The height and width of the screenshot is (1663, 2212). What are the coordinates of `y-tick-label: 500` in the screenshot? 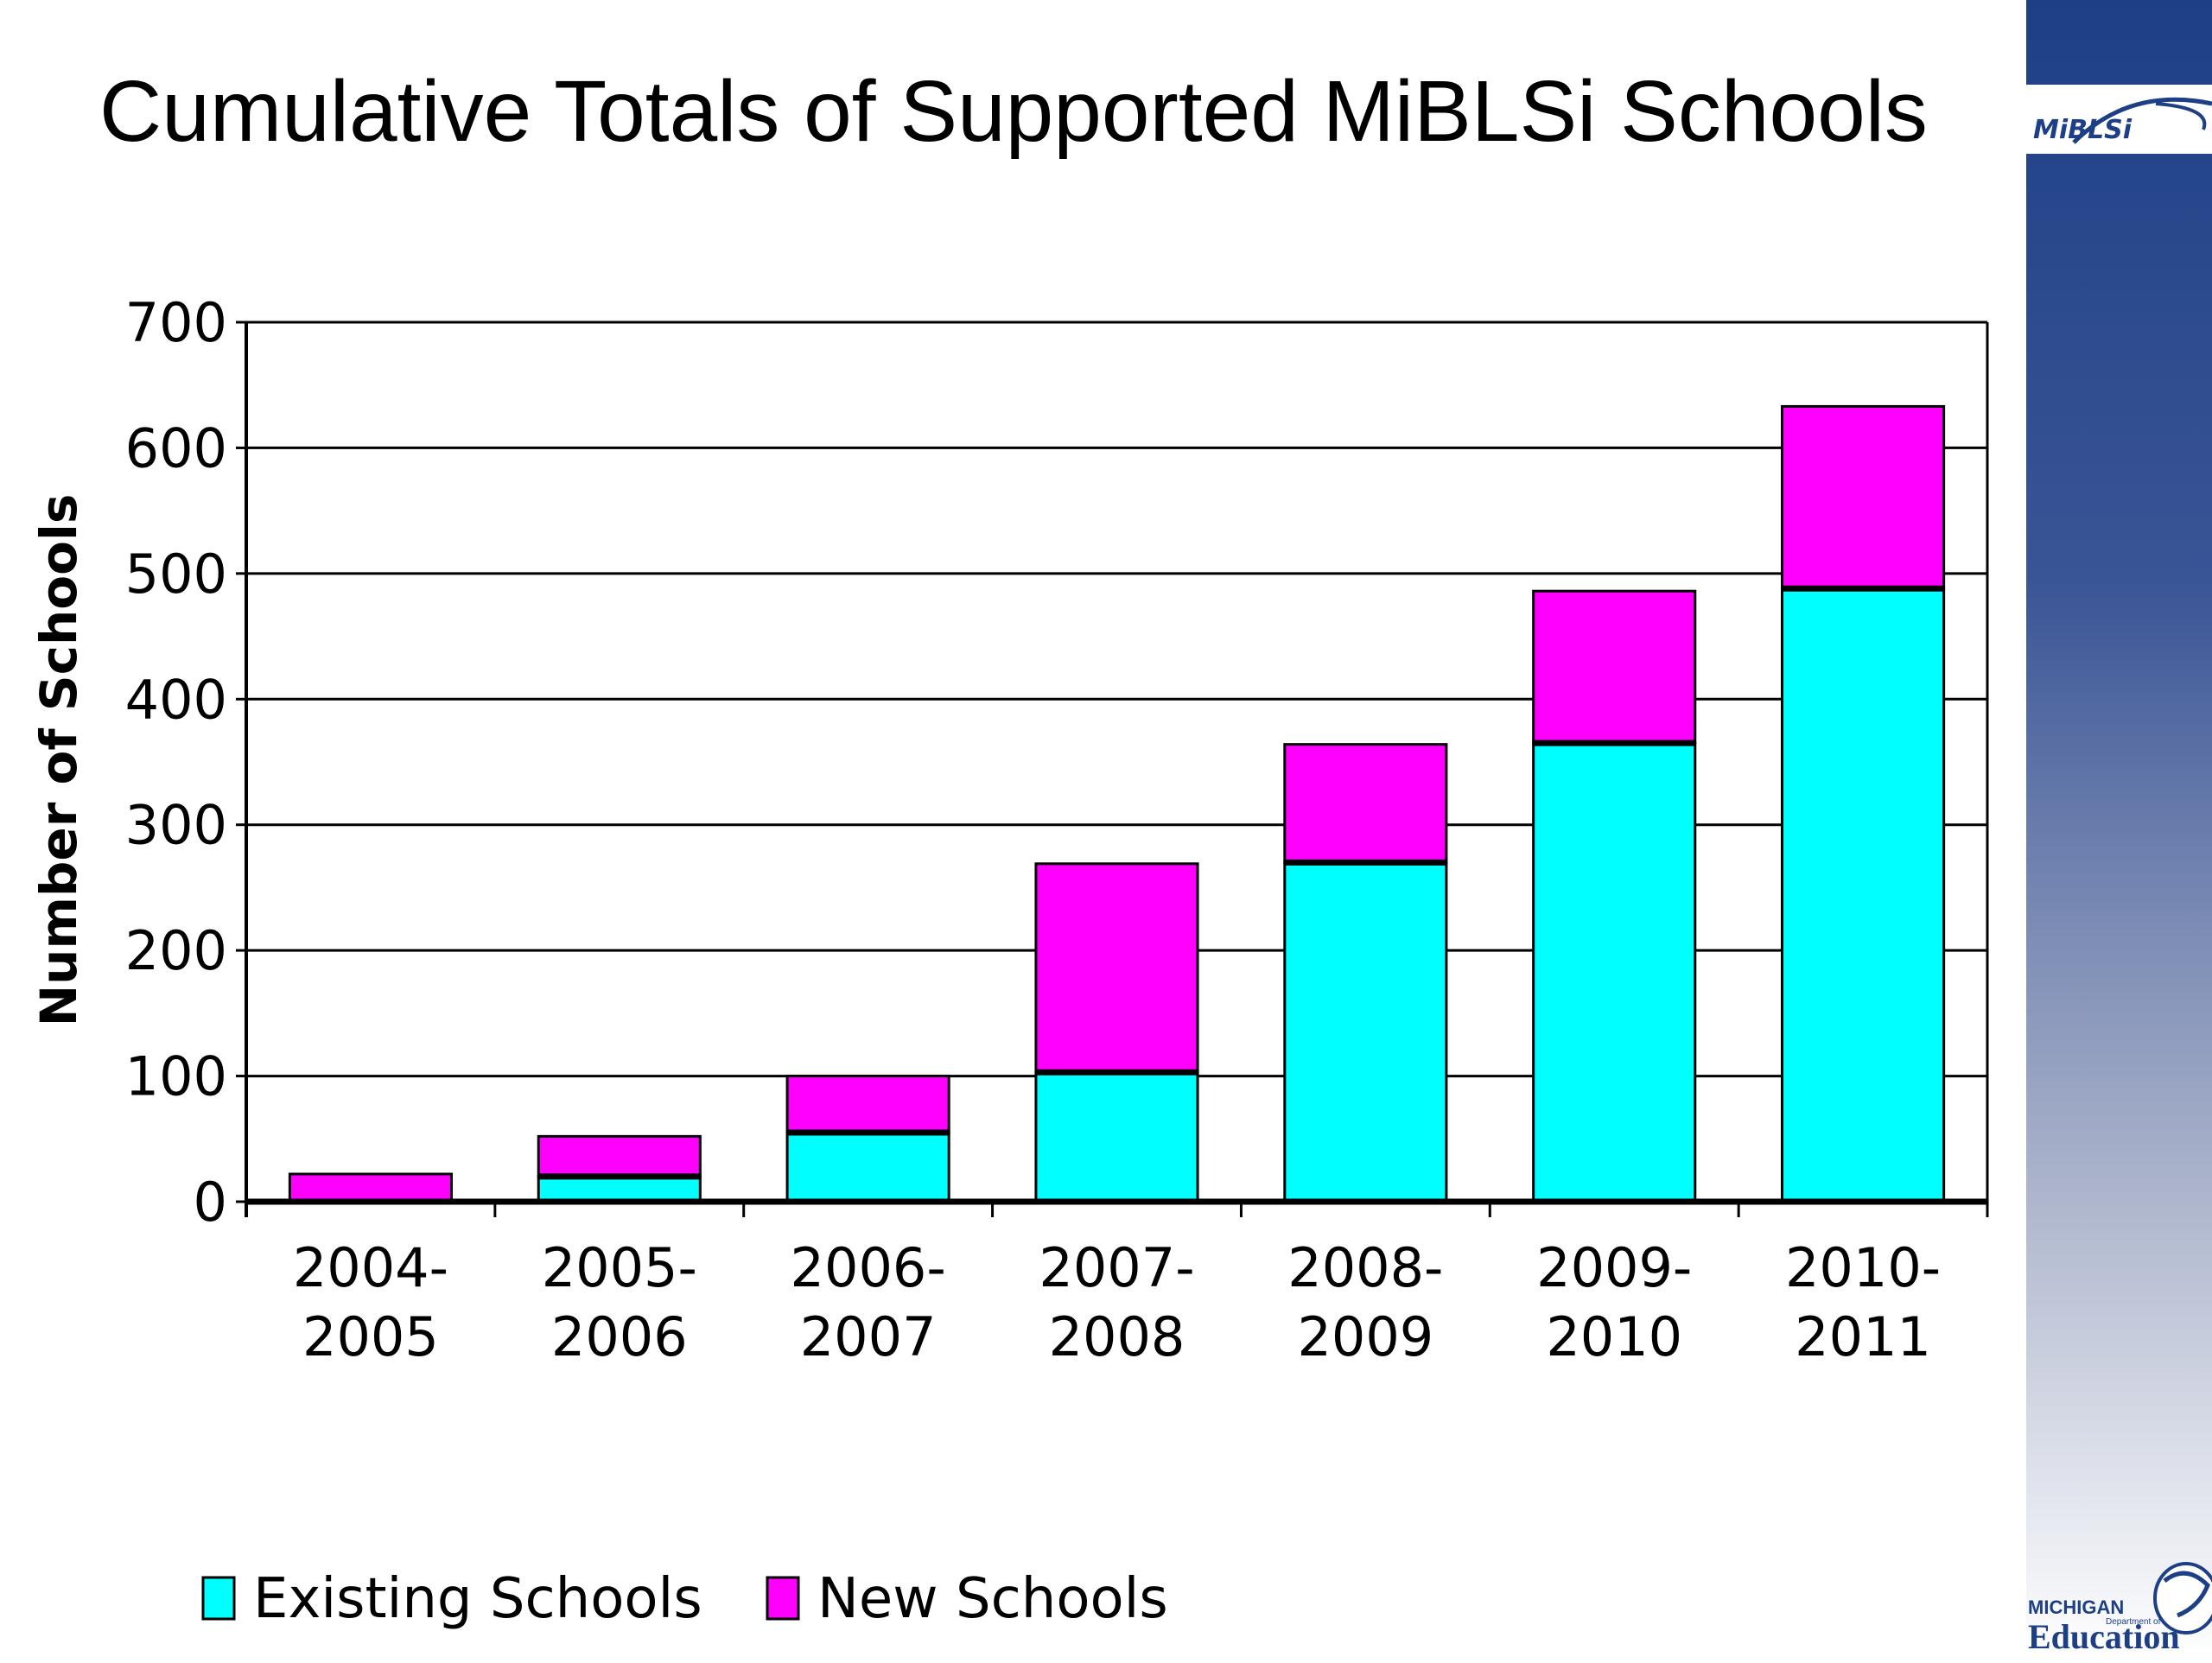 It's located at (176, 574).